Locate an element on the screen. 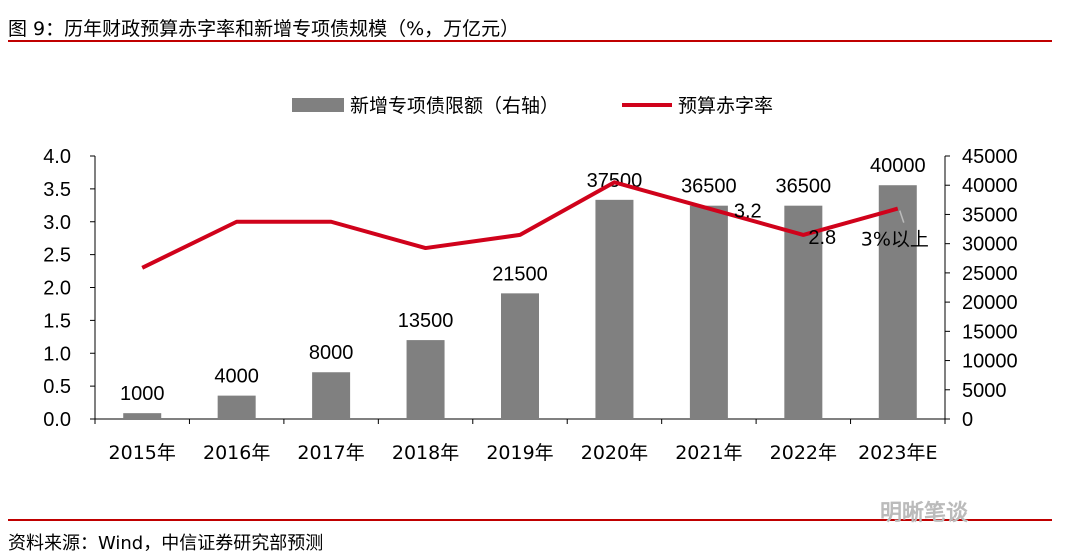  x-tick-label: 2022年 is located at coordinates (803, 453).